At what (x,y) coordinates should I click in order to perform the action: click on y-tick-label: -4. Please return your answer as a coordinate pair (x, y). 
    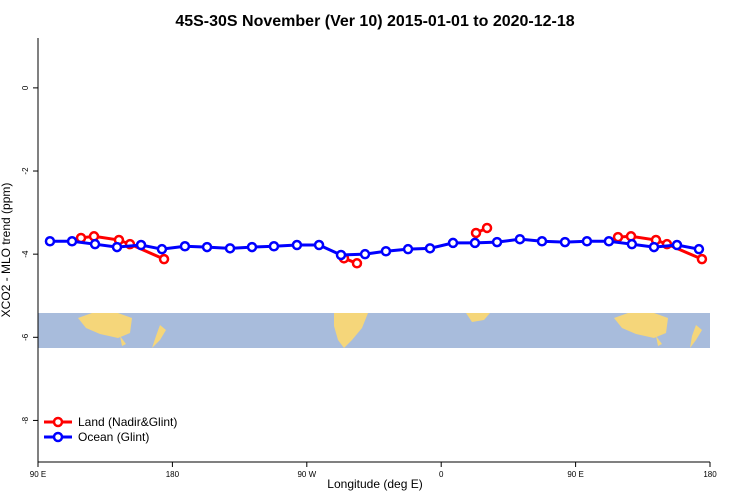
    Looking at the image, I should click on (25, 254).